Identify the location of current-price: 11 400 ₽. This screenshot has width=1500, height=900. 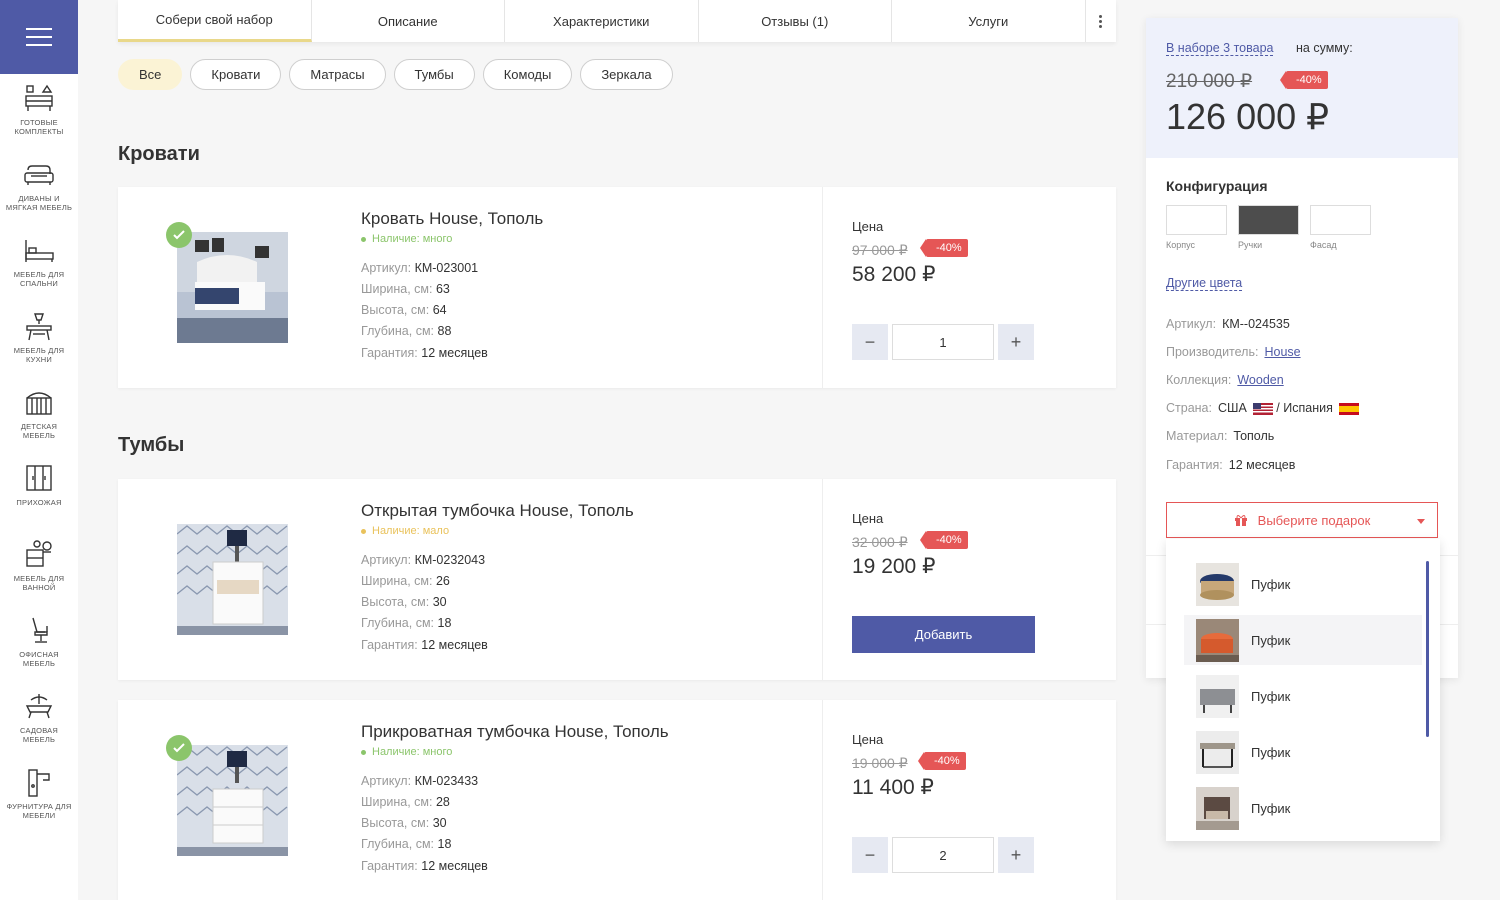
(893, 787).